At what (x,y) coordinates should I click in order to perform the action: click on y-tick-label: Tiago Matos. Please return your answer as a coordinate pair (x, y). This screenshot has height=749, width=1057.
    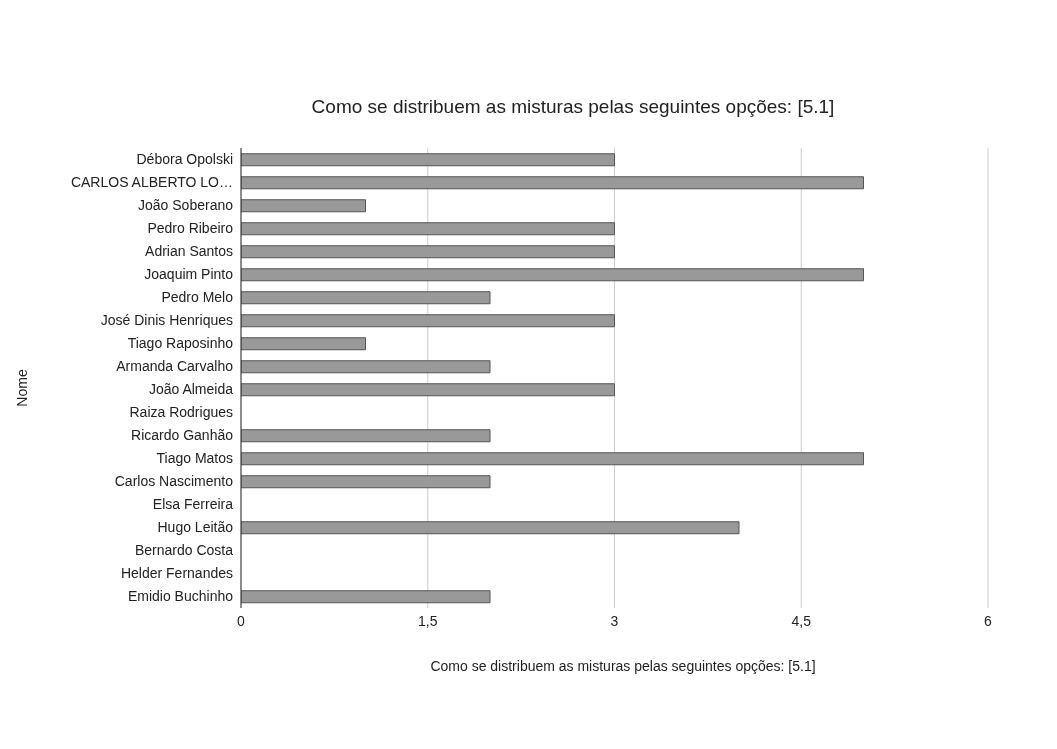
    Looking at the image, I should click on (194, 458).